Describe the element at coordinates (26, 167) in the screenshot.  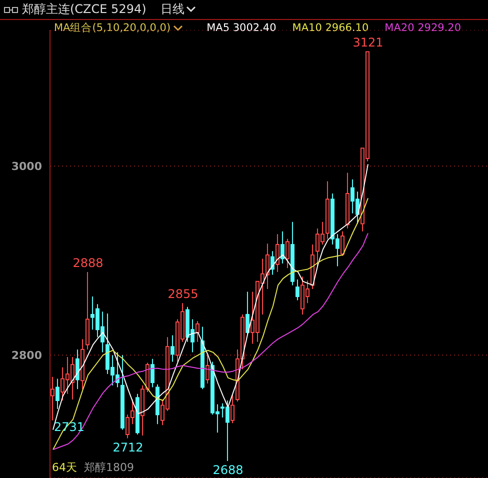
I see `y-tick-label: 3000` at that location.